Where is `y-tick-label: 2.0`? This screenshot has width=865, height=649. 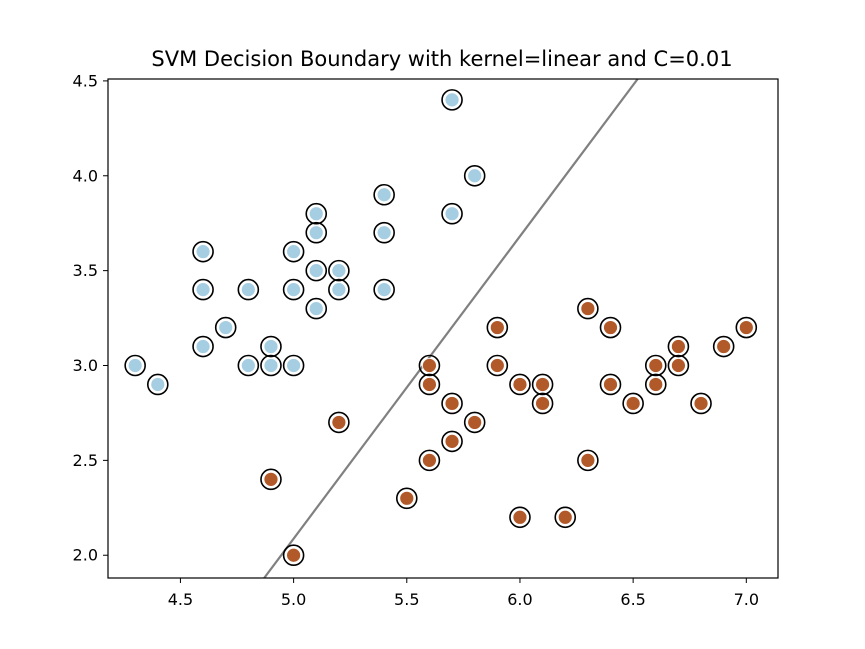
y-tick-label: 2.0 is located at coordinates (85, 555).